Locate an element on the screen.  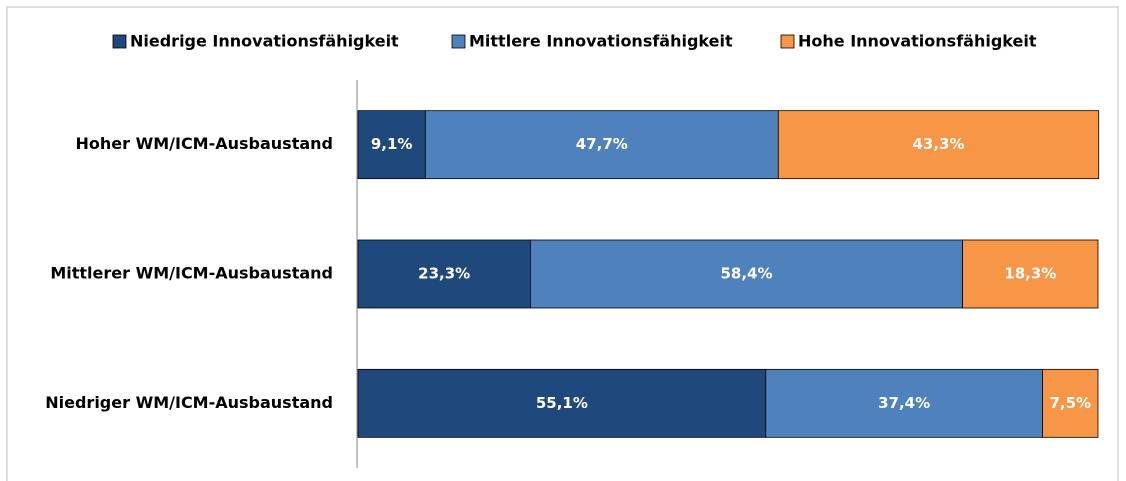
value-label: 7,5% is located at coordinates (1070, 403).